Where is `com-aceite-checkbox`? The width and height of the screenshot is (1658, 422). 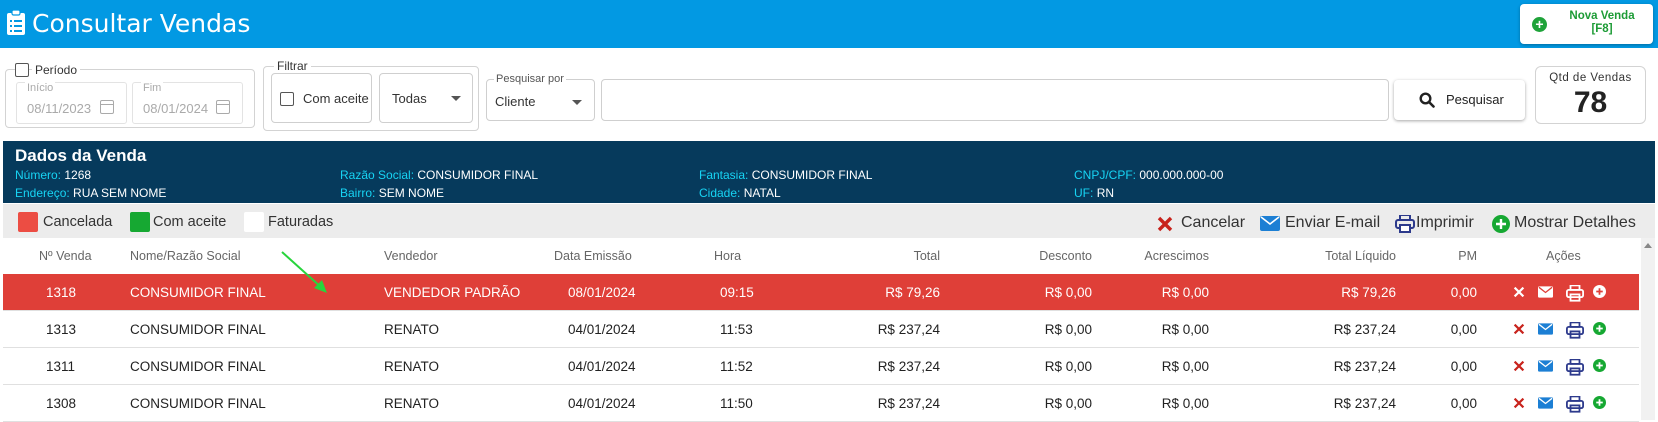
com-aceite-checkbox is located at coordinates (287, 99).